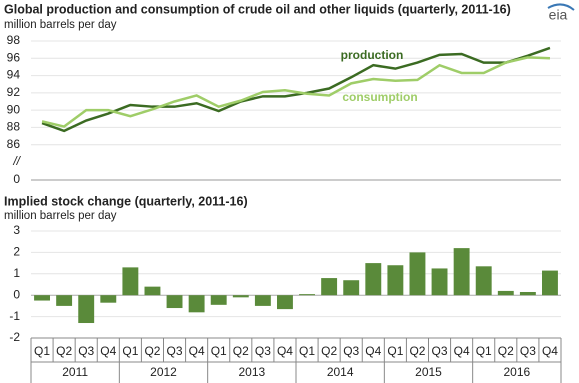  Describe the element at coordinates (16, 230) in the screenshot. I see `y-tick-label: 3` at that location.